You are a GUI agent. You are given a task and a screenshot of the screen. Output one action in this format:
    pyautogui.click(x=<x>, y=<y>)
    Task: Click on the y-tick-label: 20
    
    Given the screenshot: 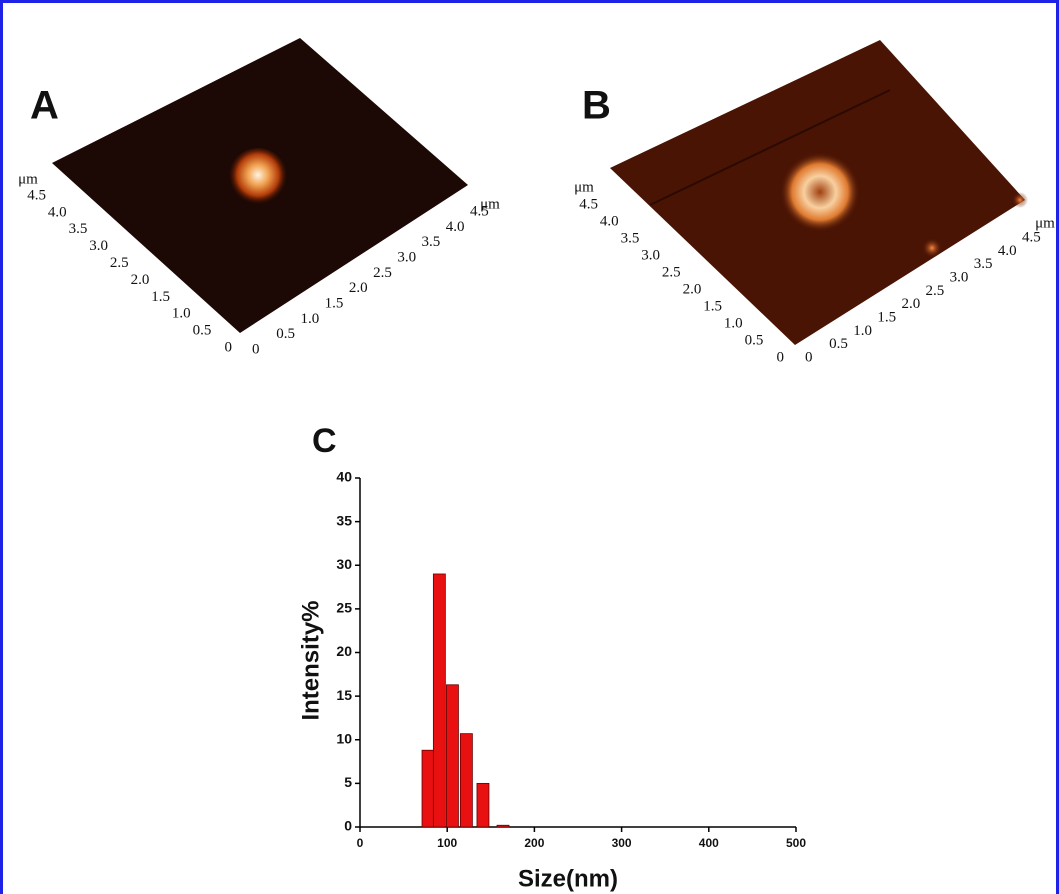 What is the action you would take?
    pyautogui.click(x=344, y=651)
    